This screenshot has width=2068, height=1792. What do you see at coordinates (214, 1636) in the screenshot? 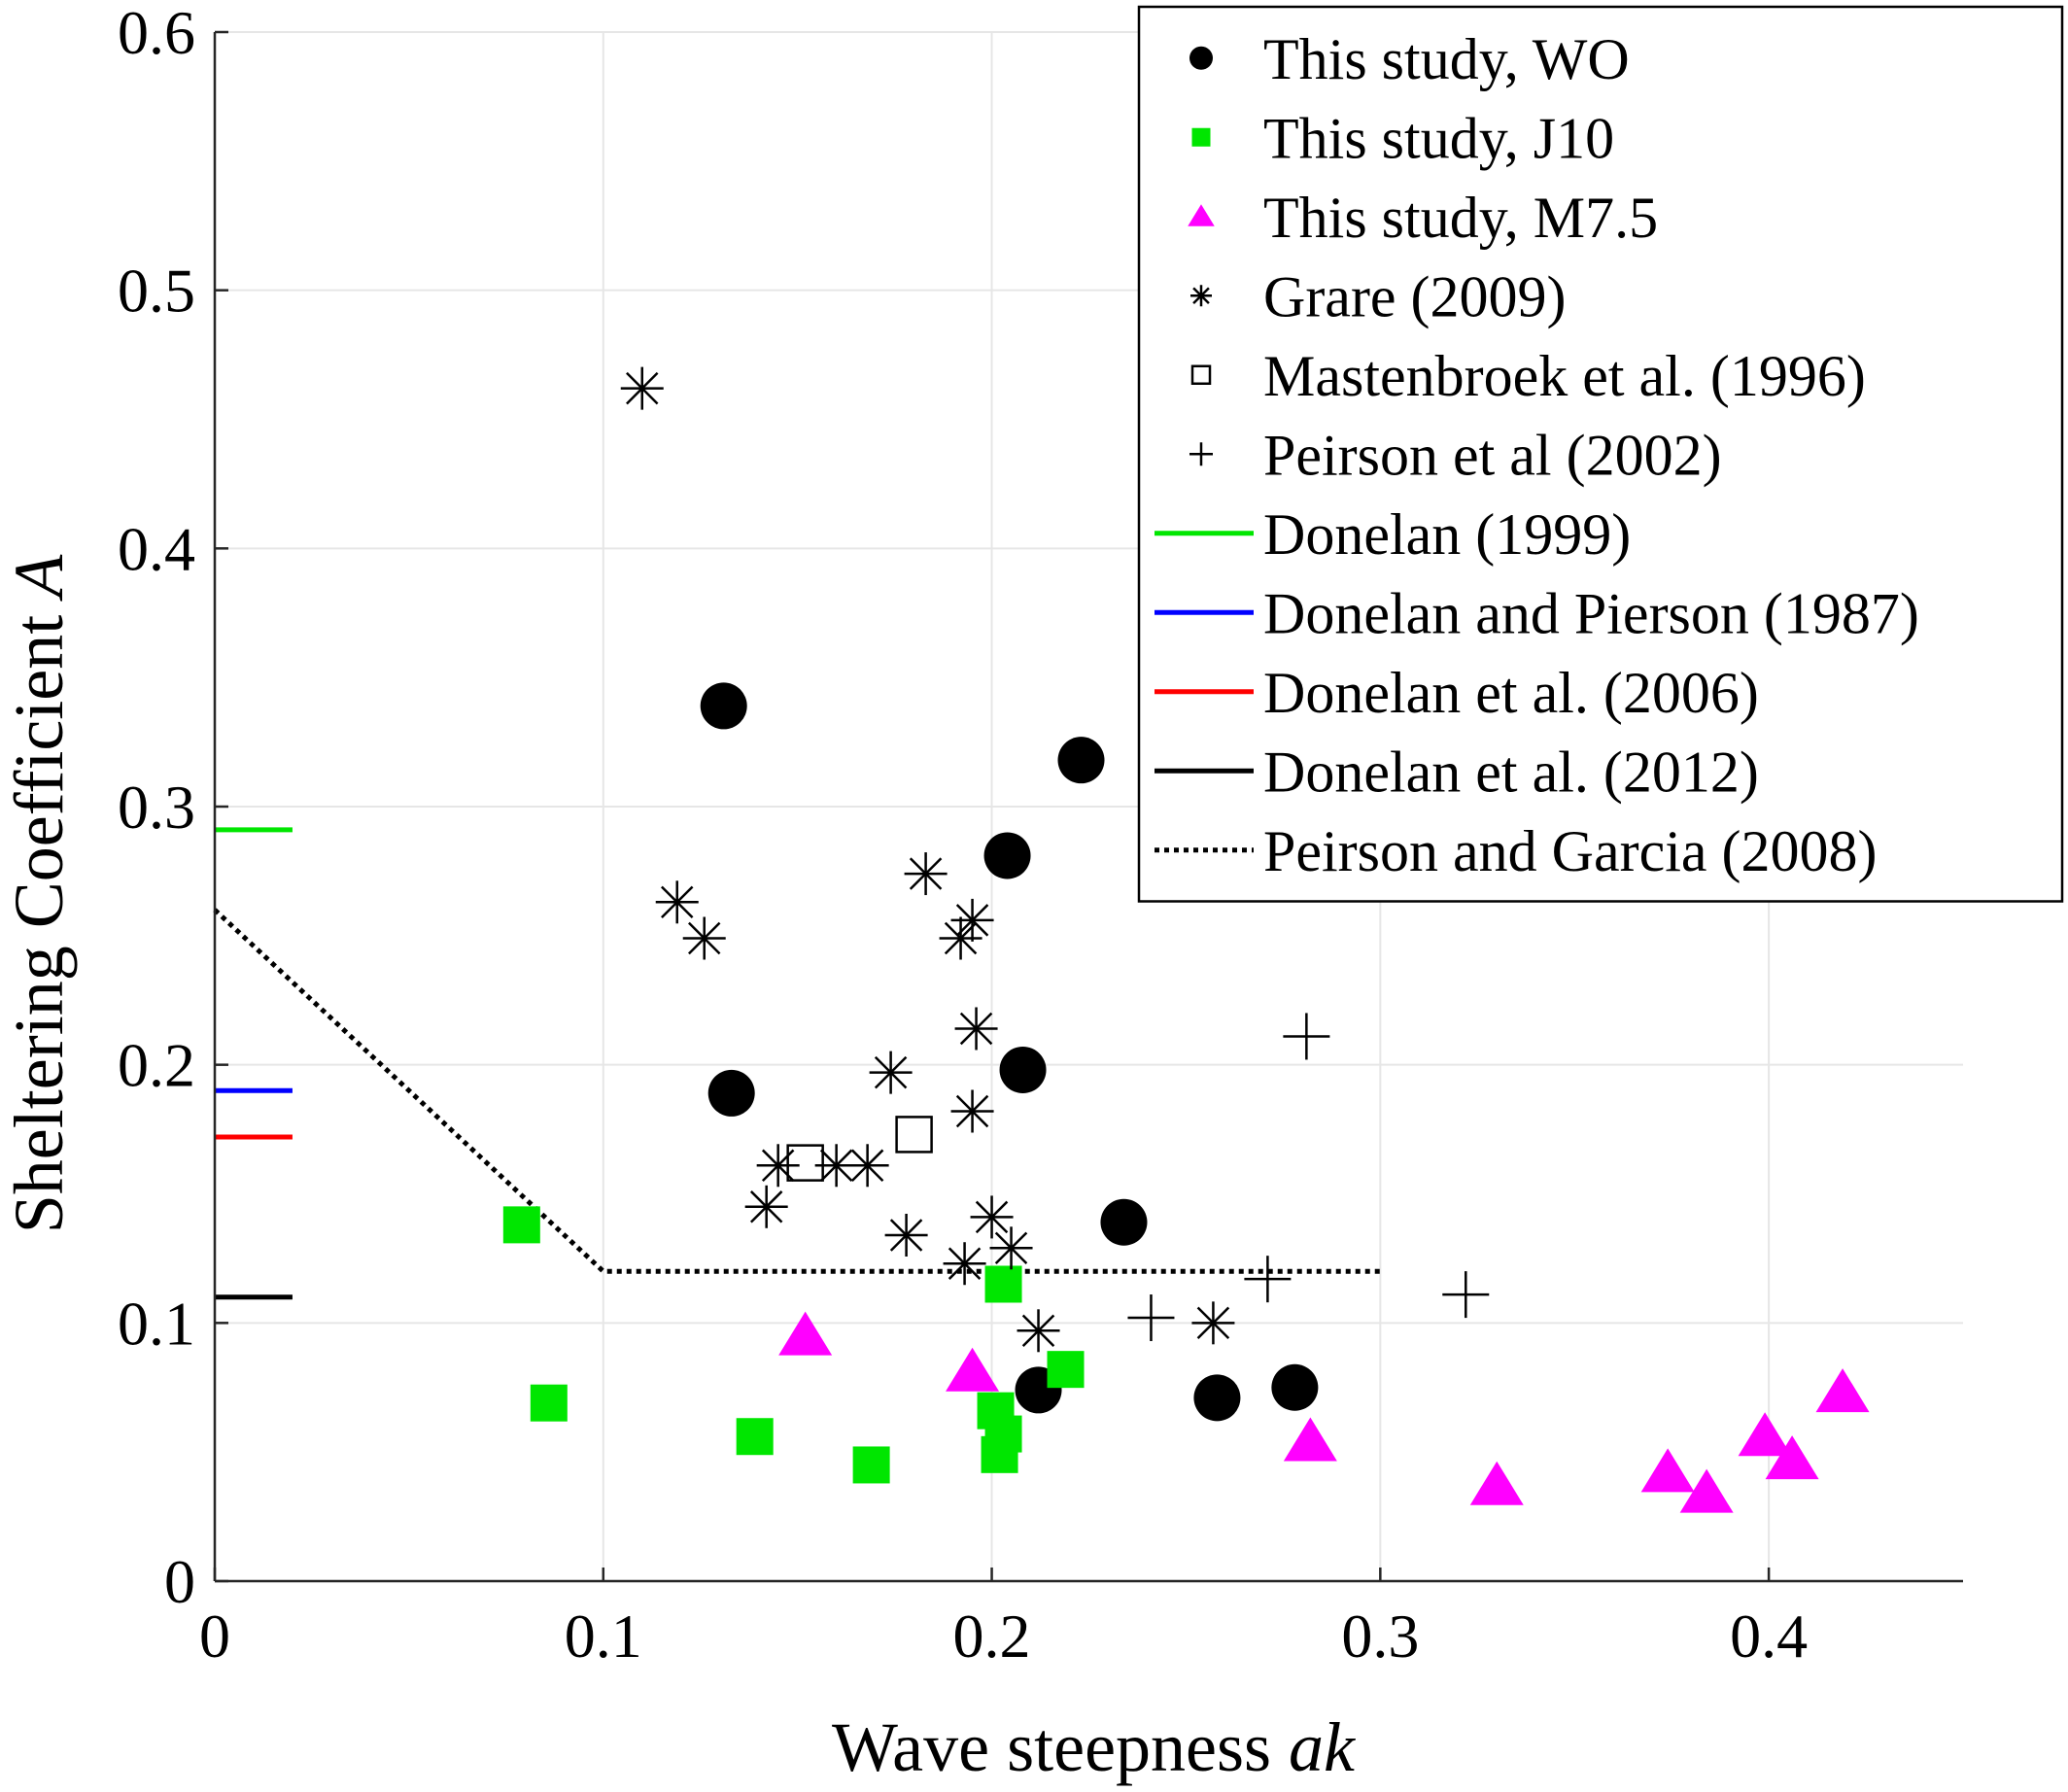
I see `x-tick-label: 0` at bounding box center [214, 1636].